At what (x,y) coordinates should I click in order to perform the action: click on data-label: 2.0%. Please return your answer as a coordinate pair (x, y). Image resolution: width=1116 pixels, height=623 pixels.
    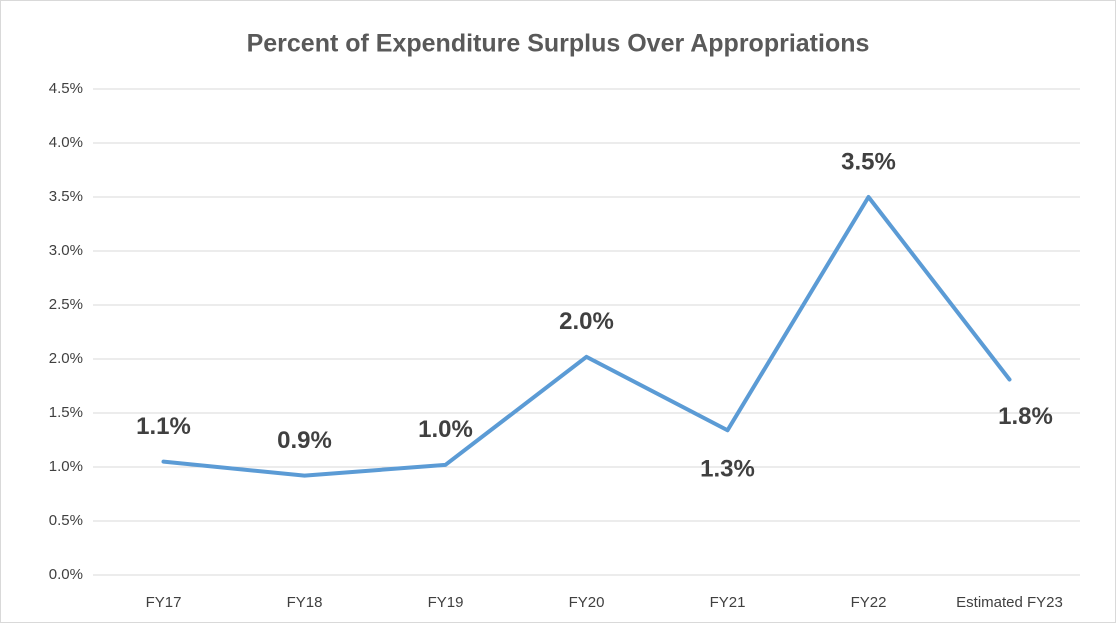
    Looking at the image, I should click on (586, 321).